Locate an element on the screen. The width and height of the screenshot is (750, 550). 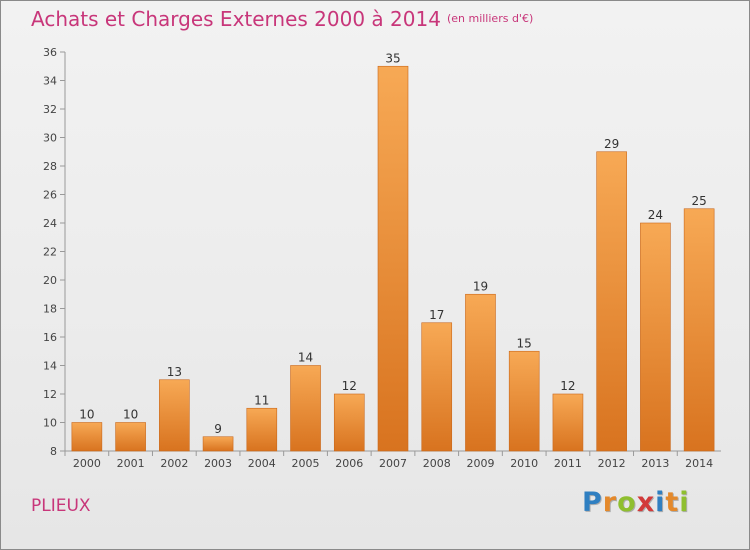
data-label-2014: 25 is located at coordinates (698, 201).